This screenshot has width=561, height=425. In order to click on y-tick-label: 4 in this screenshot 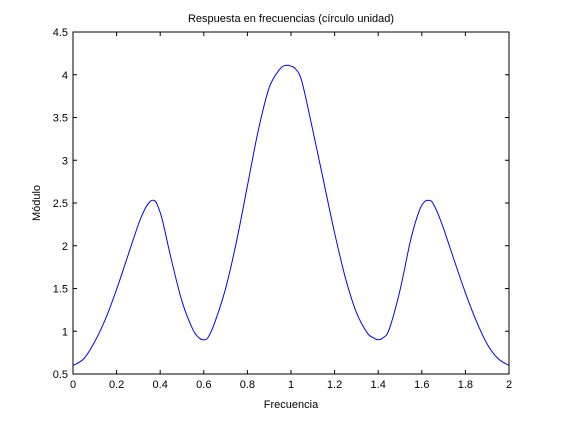, I will do `click(65, 76)`.